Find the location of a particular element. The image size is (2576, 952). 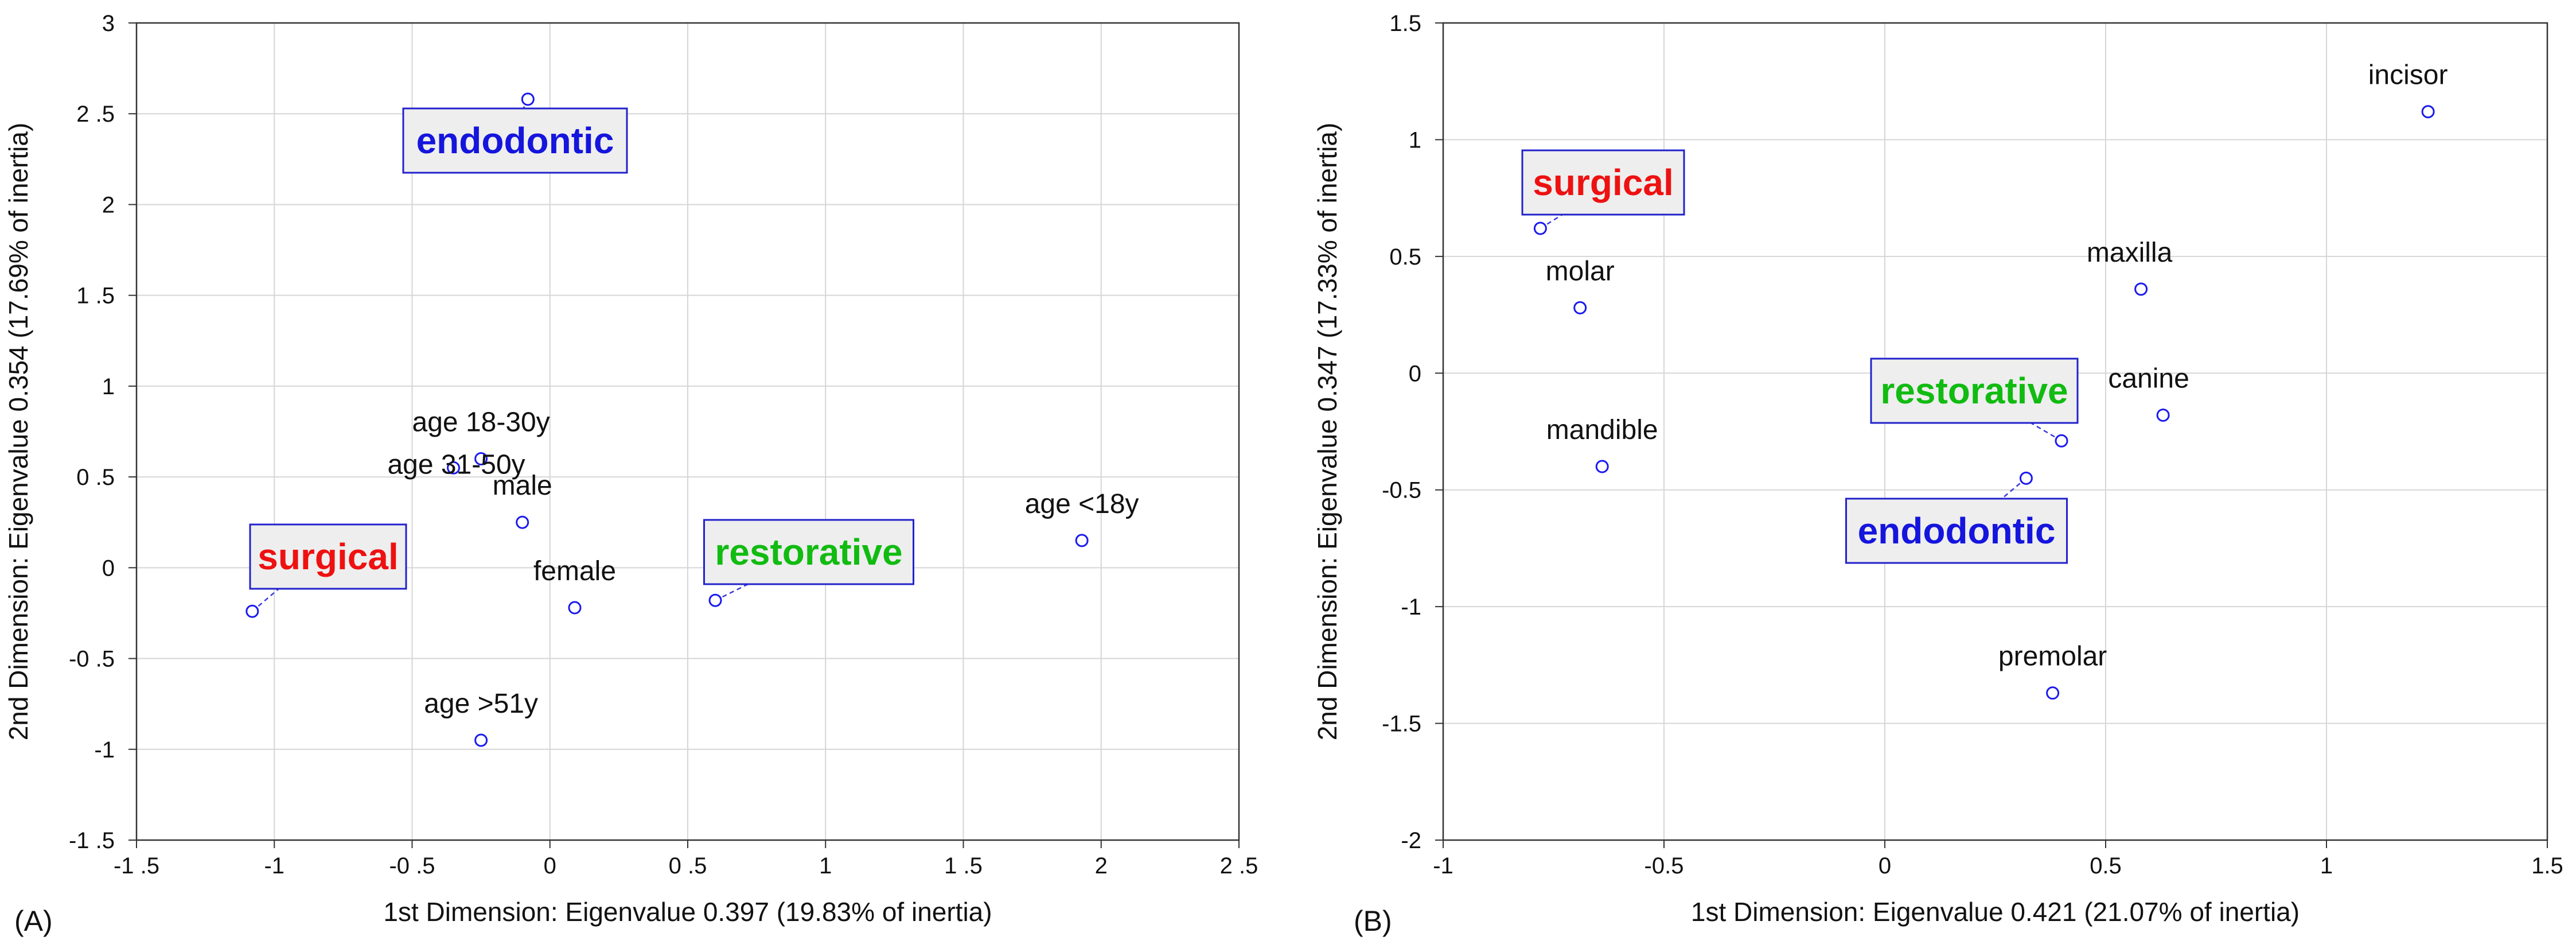

y-tick-label: 2 .5 is located at coordinates (96, 114).